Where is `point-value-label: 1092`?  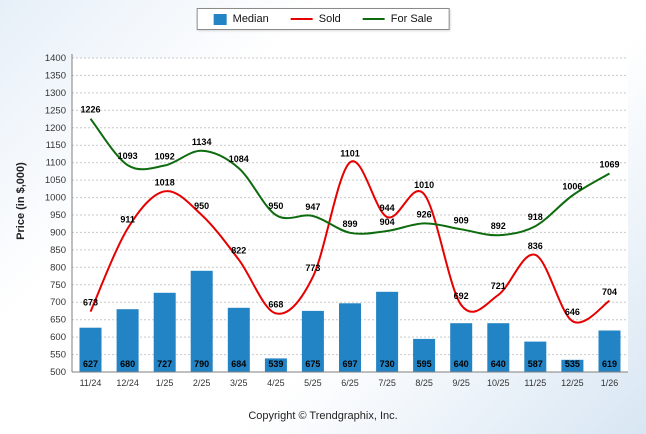
point-value-label: 1092 is located at coordinates (165, 157).